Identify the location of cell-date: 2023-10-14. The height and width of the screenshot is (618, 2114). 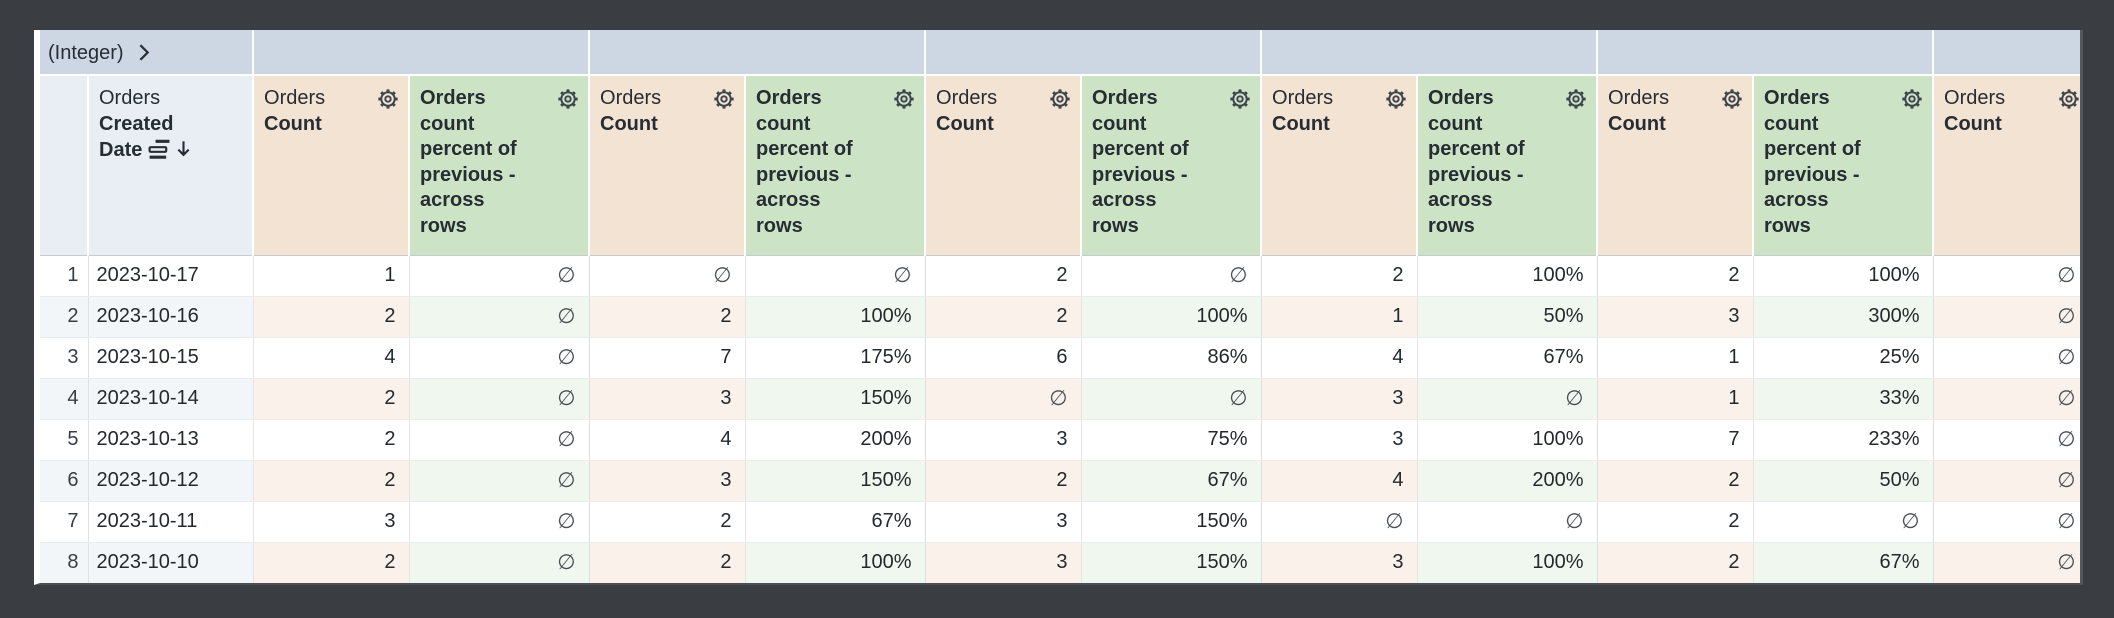
(171, 399).